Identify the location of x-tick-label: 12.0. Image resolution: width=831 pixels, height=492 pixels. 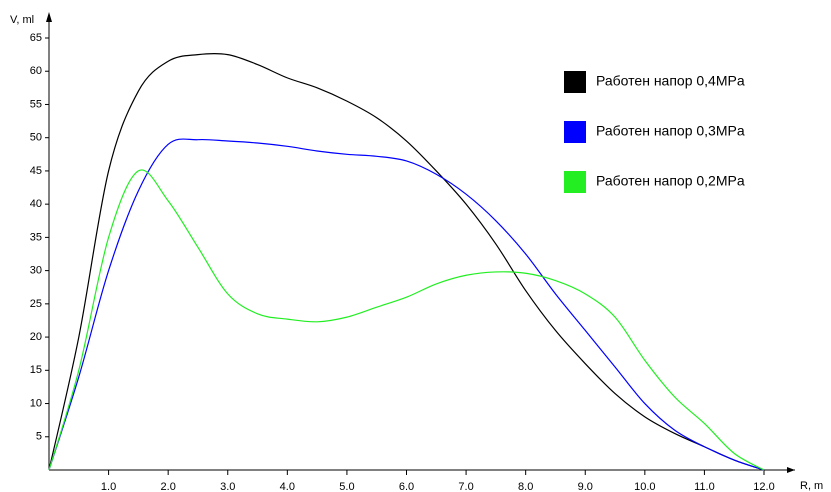
(763, 486).